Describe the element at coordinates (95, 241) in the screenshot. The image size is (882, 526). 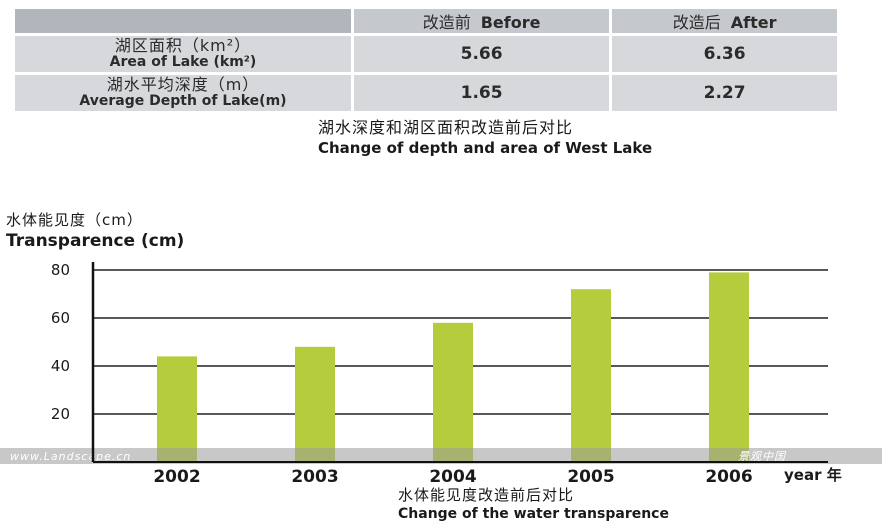
I see `y-axis-title-en: Transparence (cm)` at that location.